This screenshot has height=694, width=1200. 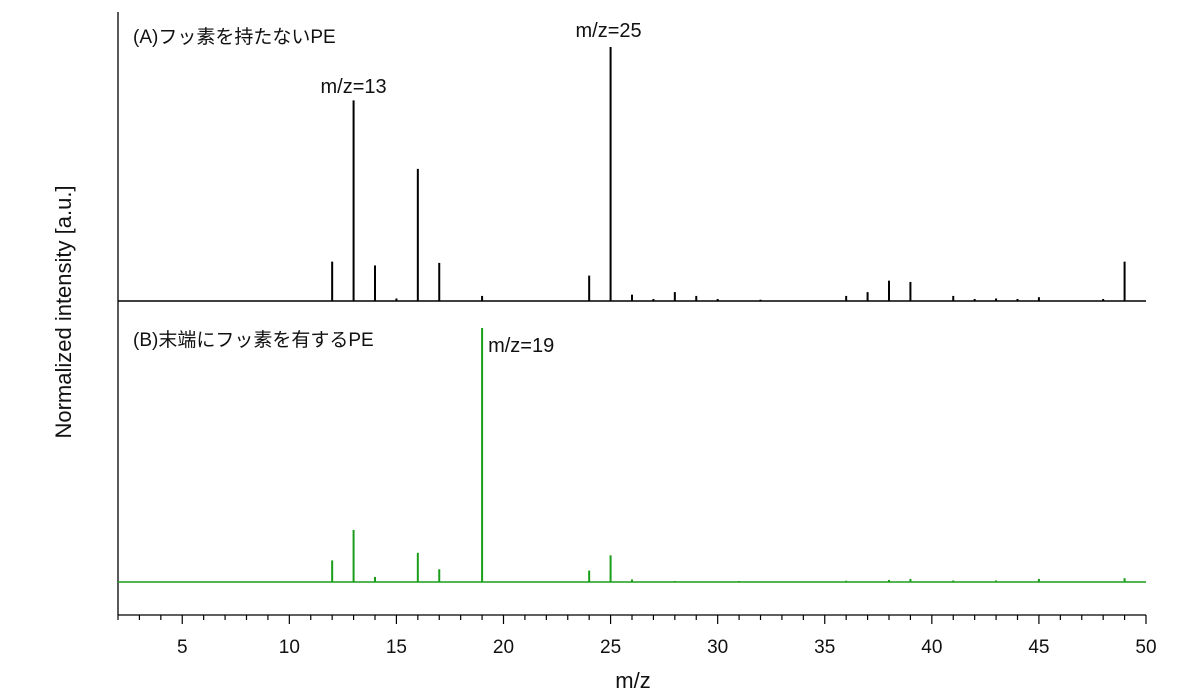 I want to click on panel-label: (B)末端にフッ素を有するPE, so click(x=253, y=340).